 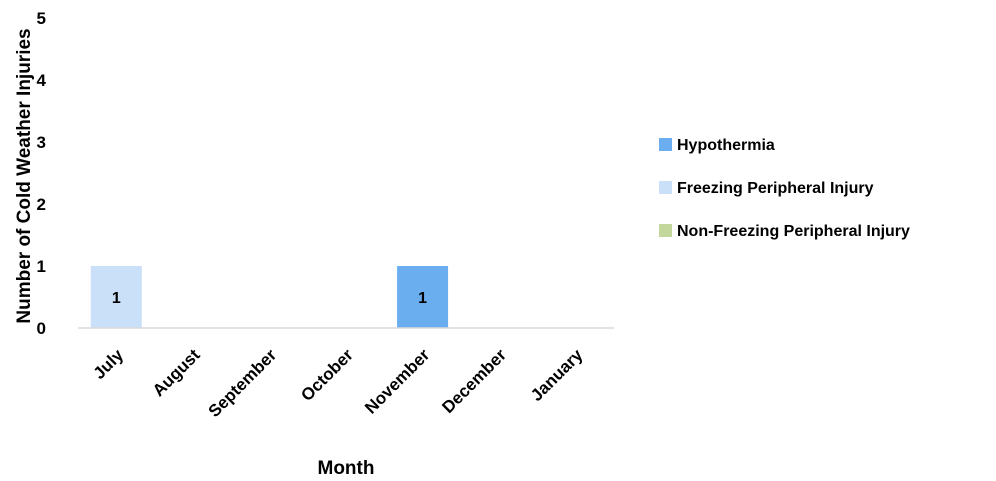 I want to click on y-axis-title: Number of Cold Weather Injuries, so click(x=24, y=175).